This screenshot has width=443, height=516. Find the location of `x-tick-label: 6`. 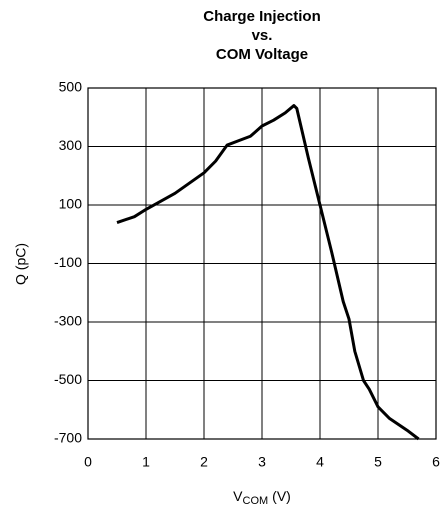

x-tick-label: 6 is located at coordinates (436, 462).